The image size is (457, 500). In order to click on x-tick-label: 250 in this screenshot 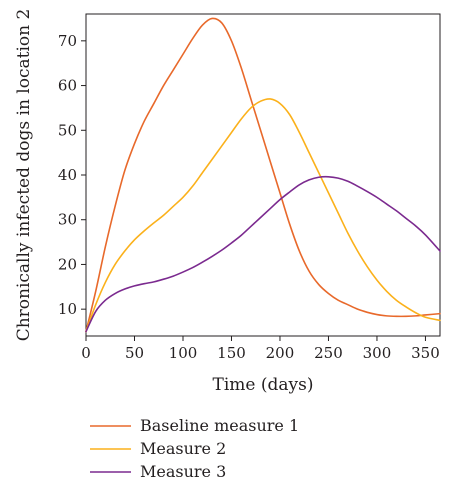, I will do `click(328, 353)`.